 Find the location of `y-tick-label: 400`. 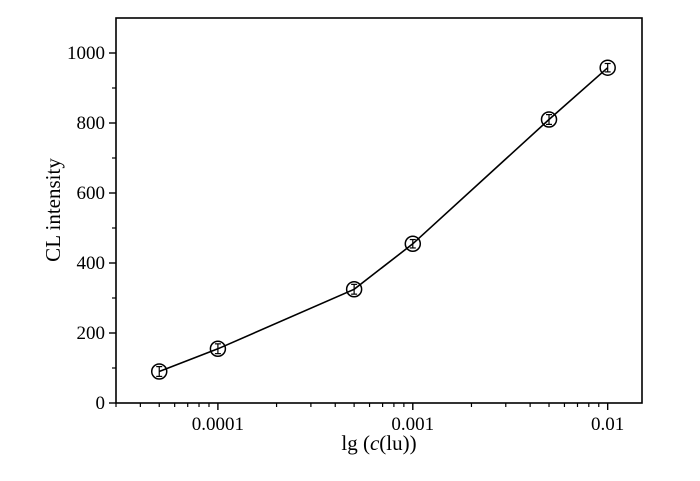

y-tick-label: 400 is located at coordinates (91, 263).